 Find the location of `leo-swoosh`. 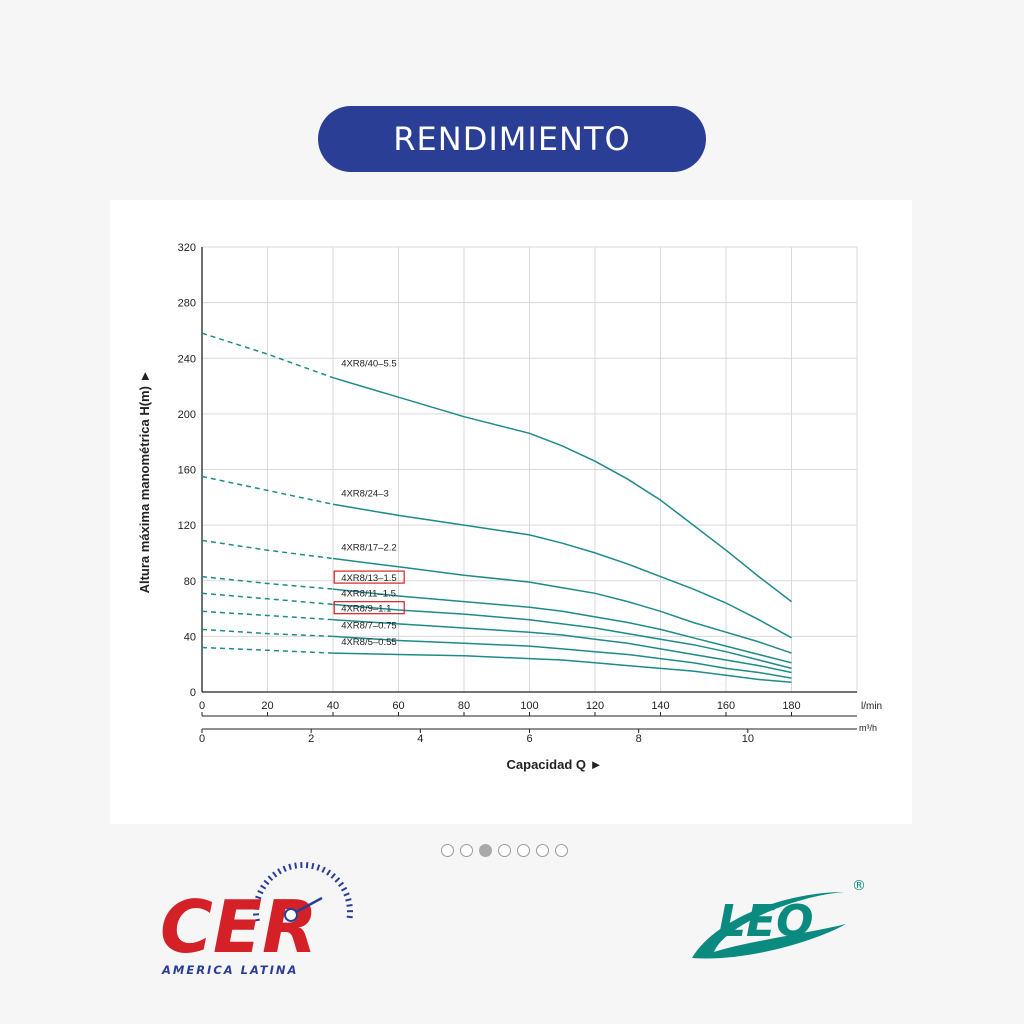

leo-swoosh is located at coordinates (769, 925).